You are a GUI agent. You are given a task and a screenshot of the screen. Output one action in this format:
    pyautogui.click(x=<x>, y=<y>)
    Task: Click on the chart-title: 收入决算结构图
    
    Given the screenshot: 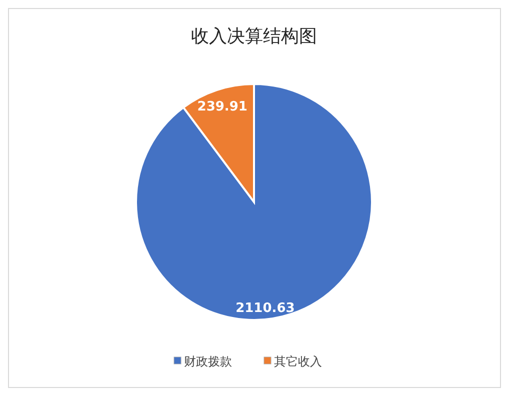 What is the action you would take?
    pyautogui.click(x=254, y=36)
    